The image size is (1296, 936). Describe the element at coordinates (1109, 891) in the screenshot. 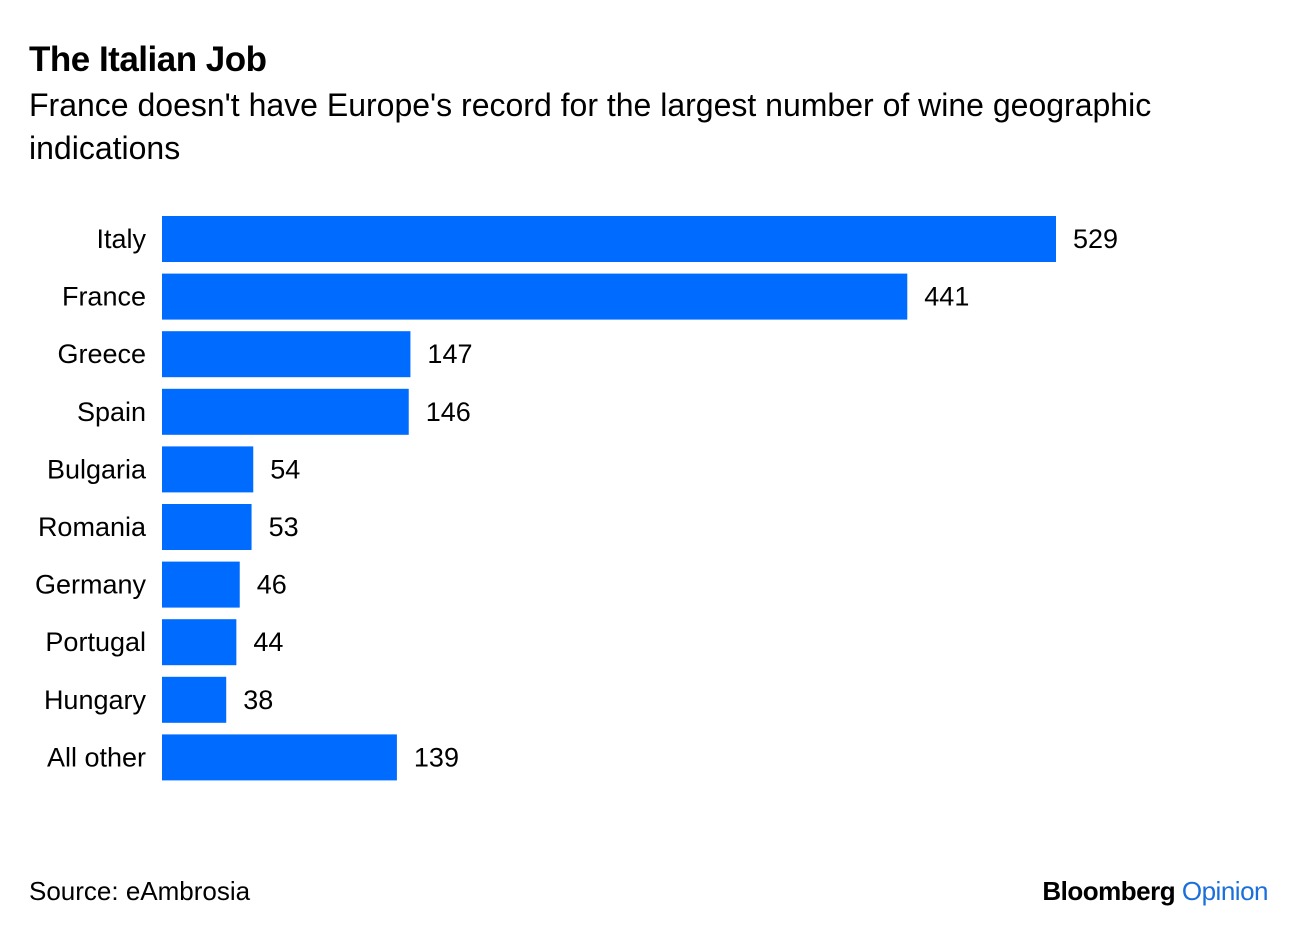

I see `brand-name: Bloomberg` at that location.